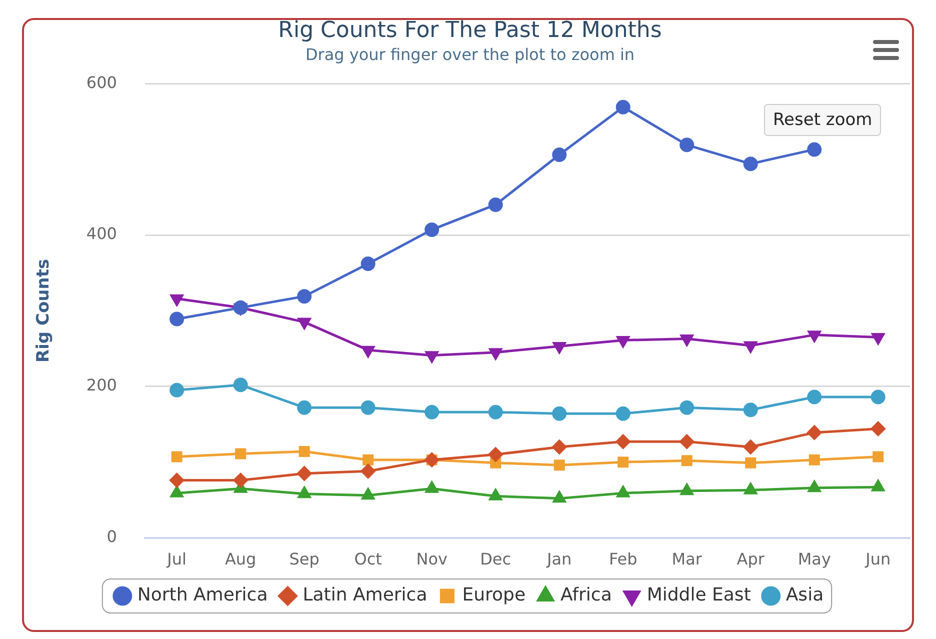 Image resolution: width=936 pixels, height=639 pixels. I want to click on x-tick-label: Jul, so click(176, 559).